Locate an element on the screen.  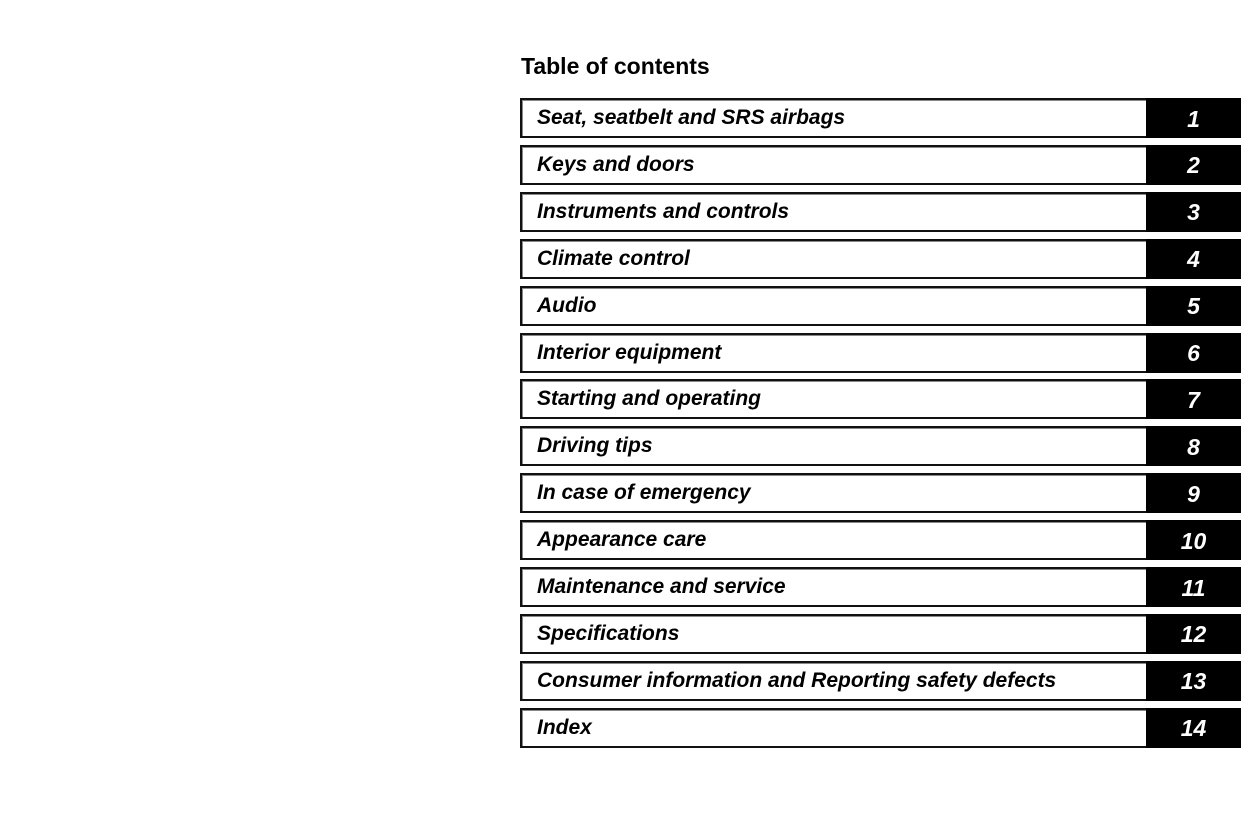
toc-entry: Audio 5 is located at coordinates (880, 305).